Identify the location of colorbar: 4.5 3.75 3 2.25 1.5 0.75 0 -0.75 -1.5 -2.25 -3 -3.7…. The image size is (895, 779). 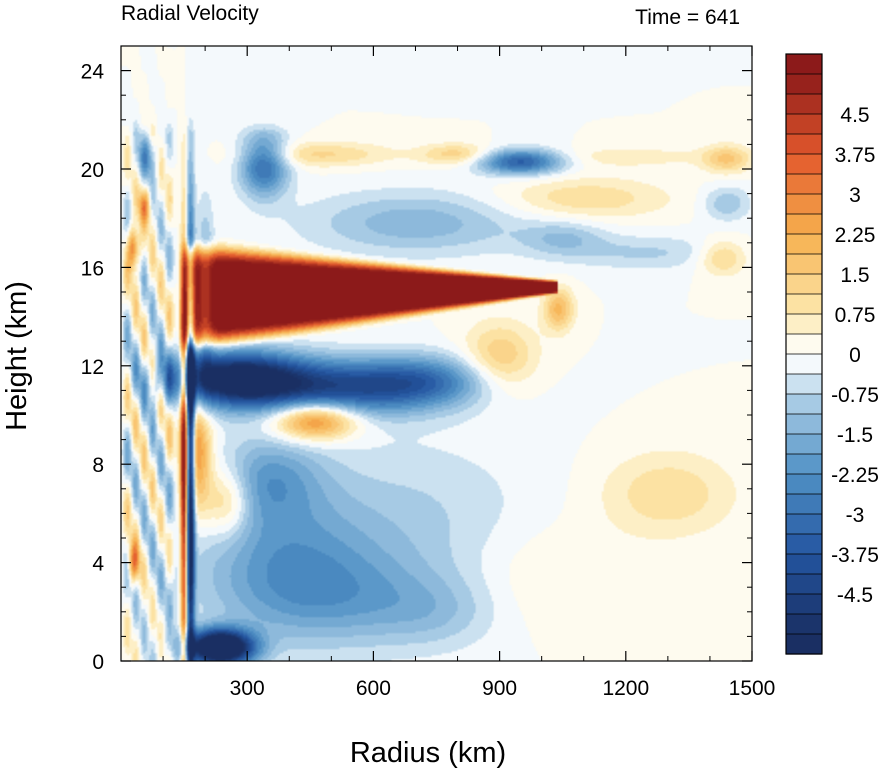
(832, 354).